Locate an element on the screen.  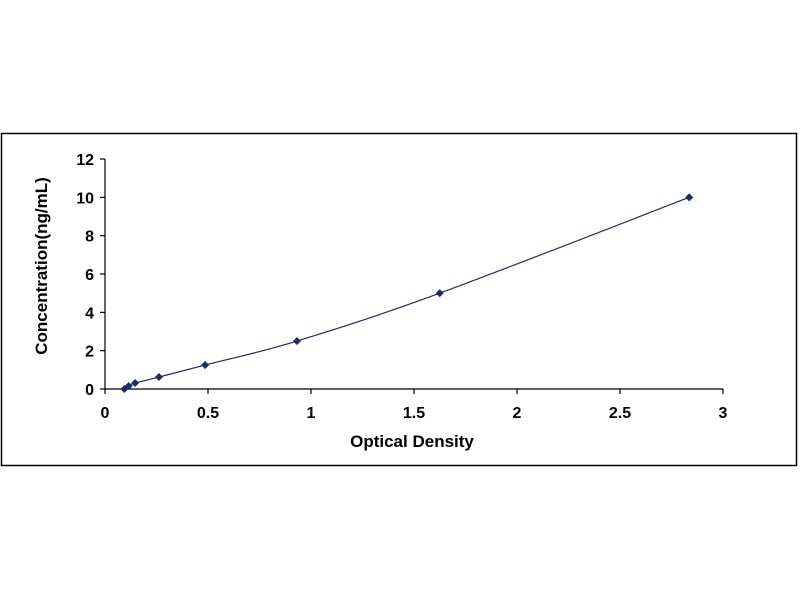
y-tick-label: 12 is located at coordinates (85, 160).